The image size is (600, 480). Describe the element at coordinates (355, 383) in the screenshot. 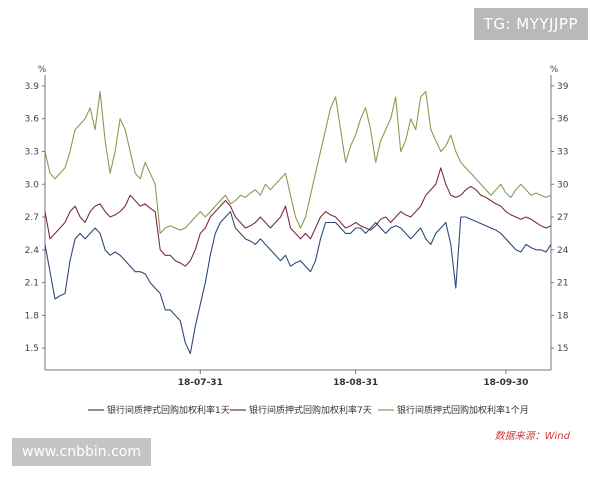

I see `x-tick-label: 18-08-31` at that location.